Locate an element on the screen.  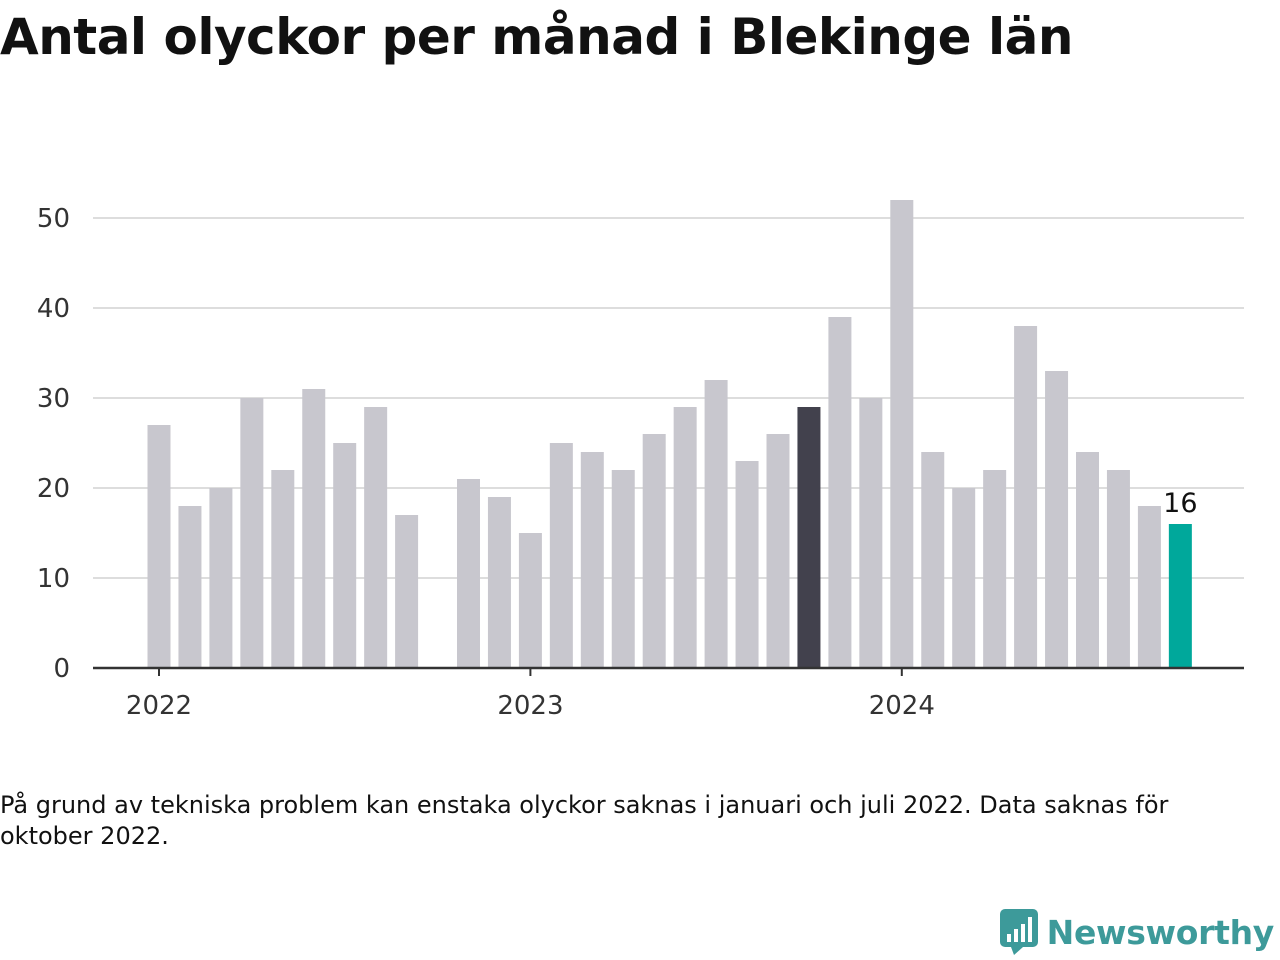
y-tick-label: 50 is located at coordinates (53, 219).